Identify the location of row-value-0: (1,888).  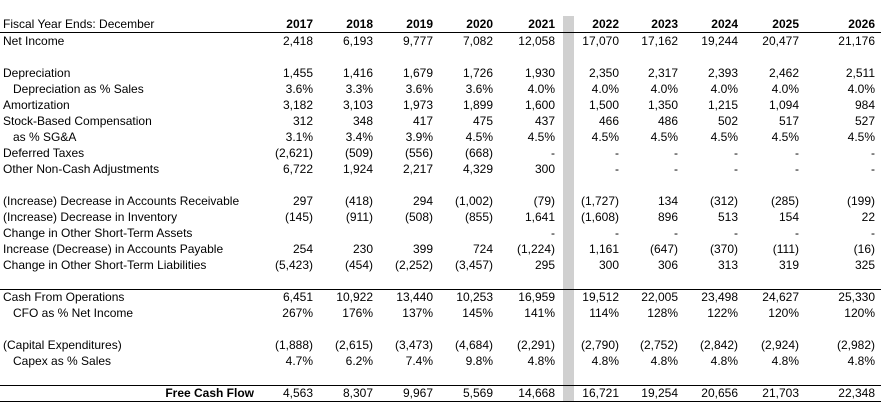
(293, 345).